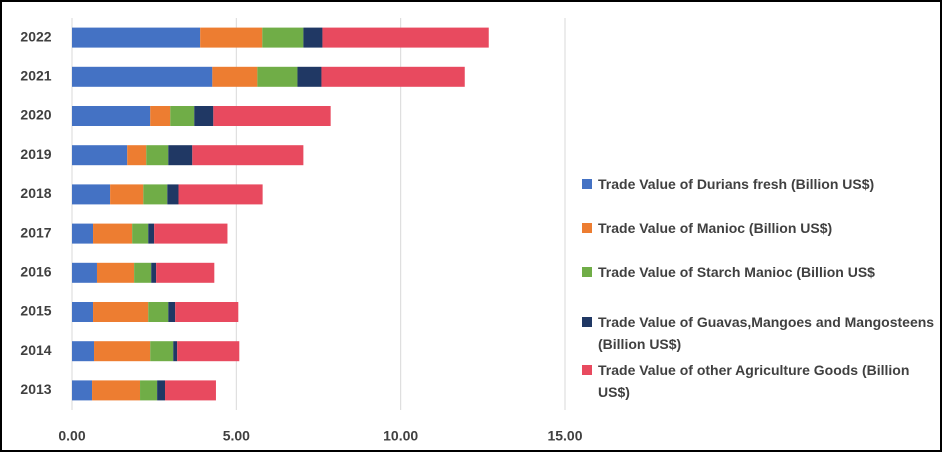  I want to click on y-tick-label: 2020, so click(35, 115).